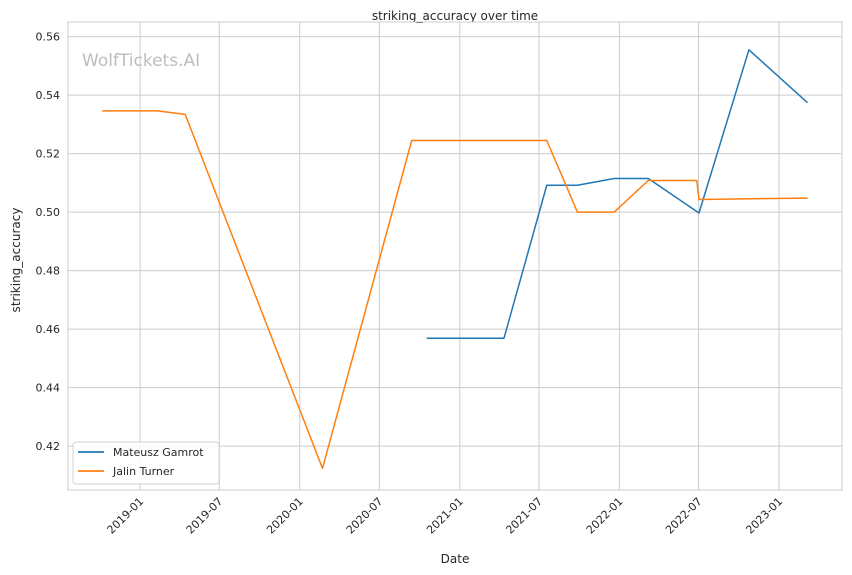 This screenshot has width=852, height=575. I want to click on x-tick-label: 2021-07, so click(524, 516).